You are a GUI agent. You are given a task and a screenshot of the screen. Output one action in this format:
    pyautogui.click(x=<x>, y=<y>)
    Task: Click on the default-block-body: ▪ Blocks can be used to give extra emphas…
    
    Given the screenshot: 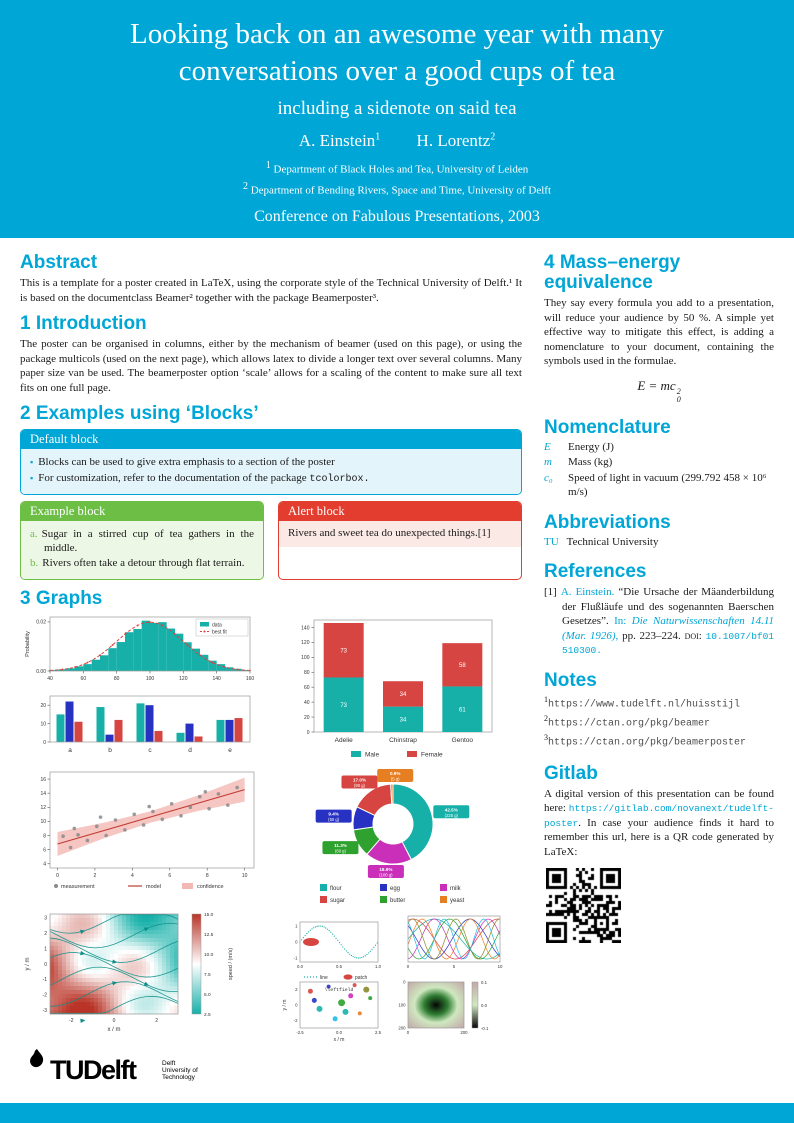 What is the action you would take?
    pyautogui.click(x=271, y=471)
    